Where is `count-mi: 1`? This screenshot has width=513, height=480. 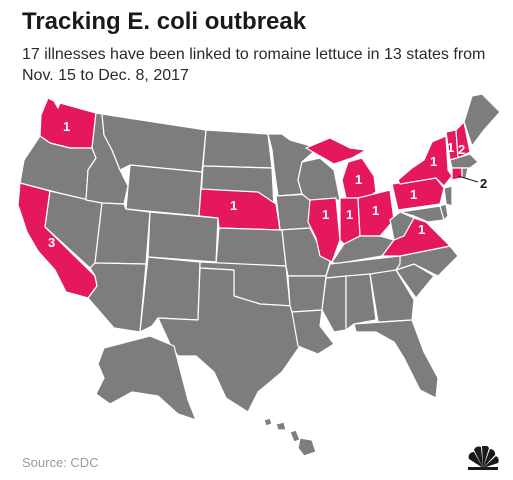
count-mi: 1 is located at coordinates (358, 179).